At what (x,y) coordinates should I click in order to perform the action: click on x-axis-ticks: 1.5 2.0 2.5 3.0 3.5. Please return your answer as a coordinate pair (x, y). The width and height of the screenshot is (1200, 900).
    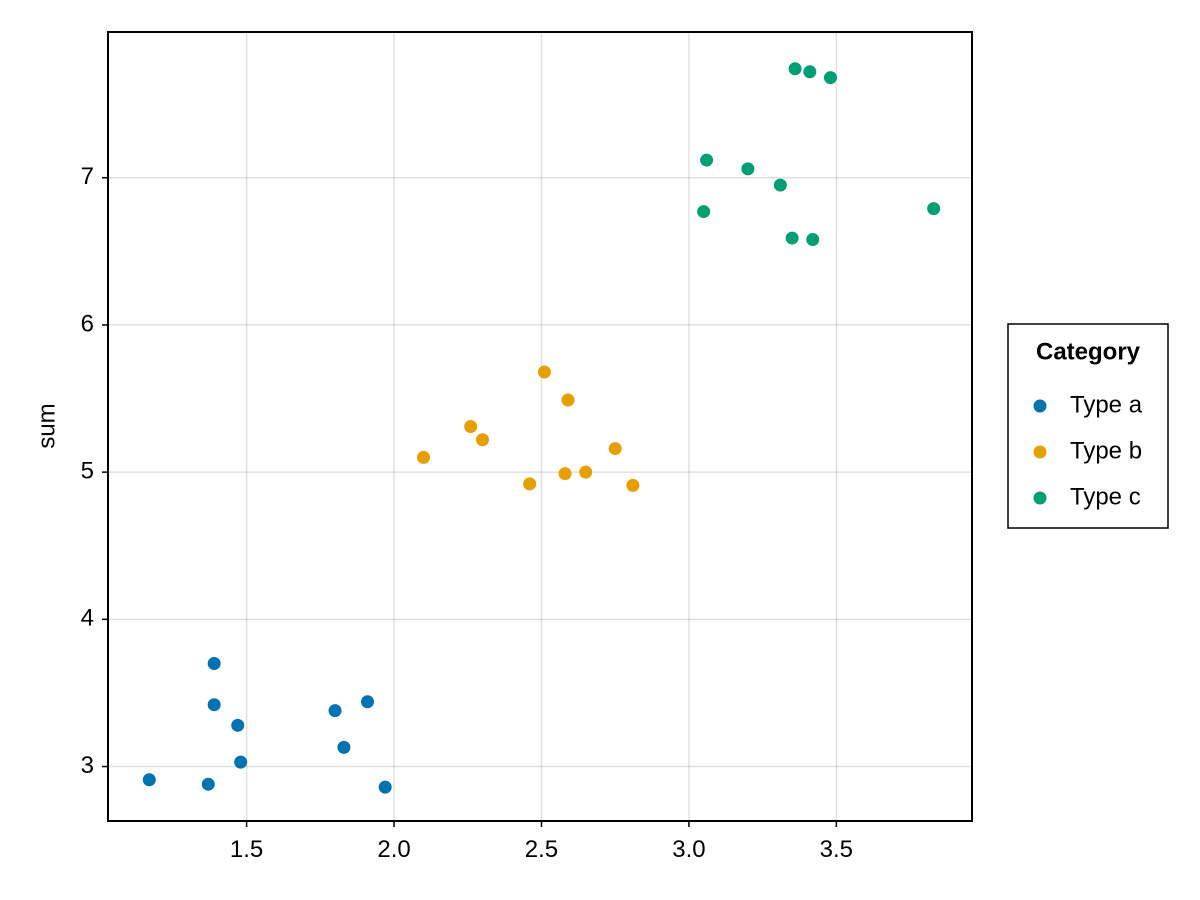
    Looking at the image, I should click on (541, 842).